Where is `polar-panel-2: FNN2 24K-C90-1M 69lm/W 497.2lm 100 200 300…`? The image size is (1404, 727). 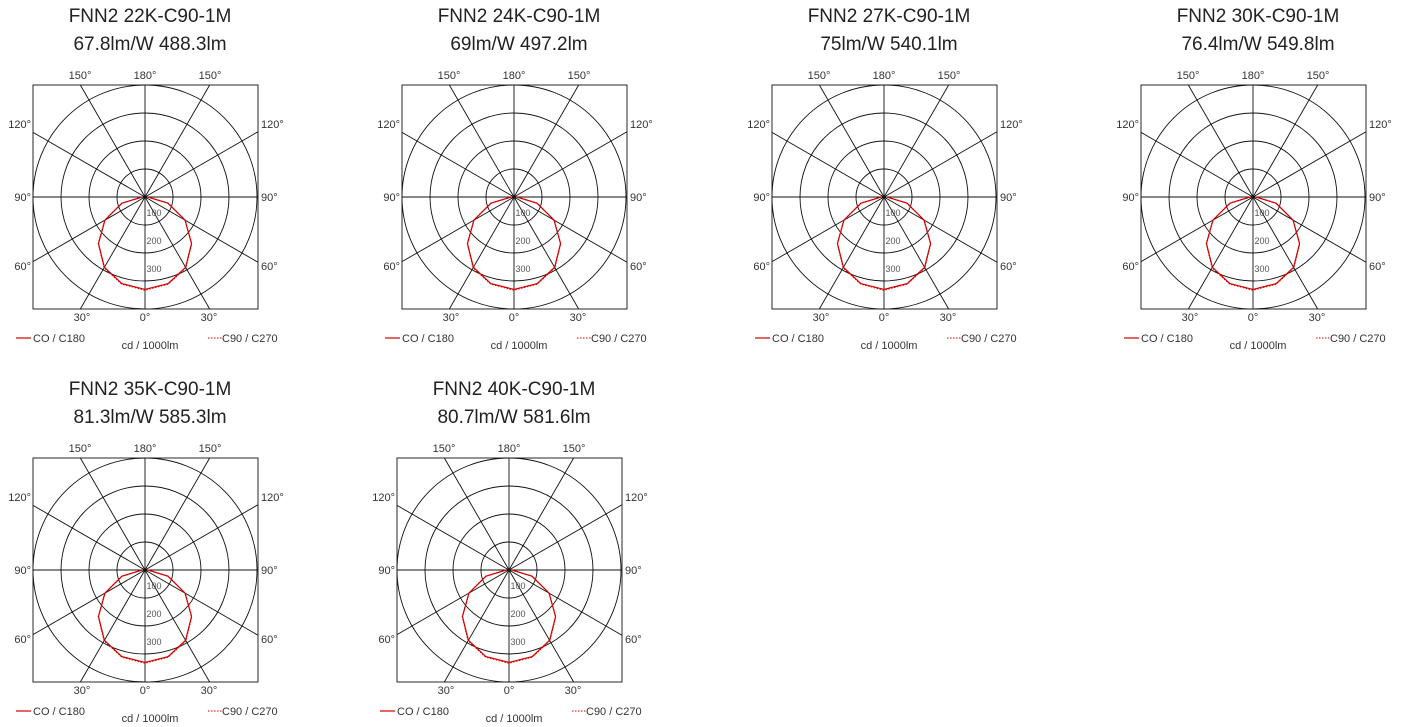 polar-panel-2: FNN2 24K-C90-1M 69lm/W 497.2lm 100 200 300… is located at coordinates (519, 176).